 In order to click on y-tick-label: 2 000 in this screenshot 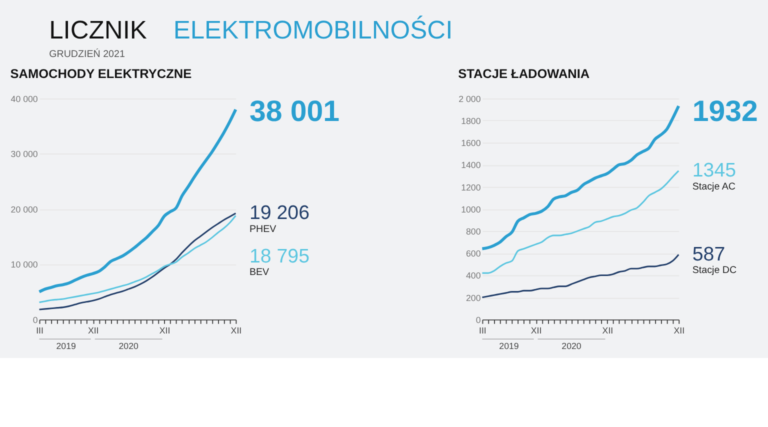, I will do `click(469, 99)`.